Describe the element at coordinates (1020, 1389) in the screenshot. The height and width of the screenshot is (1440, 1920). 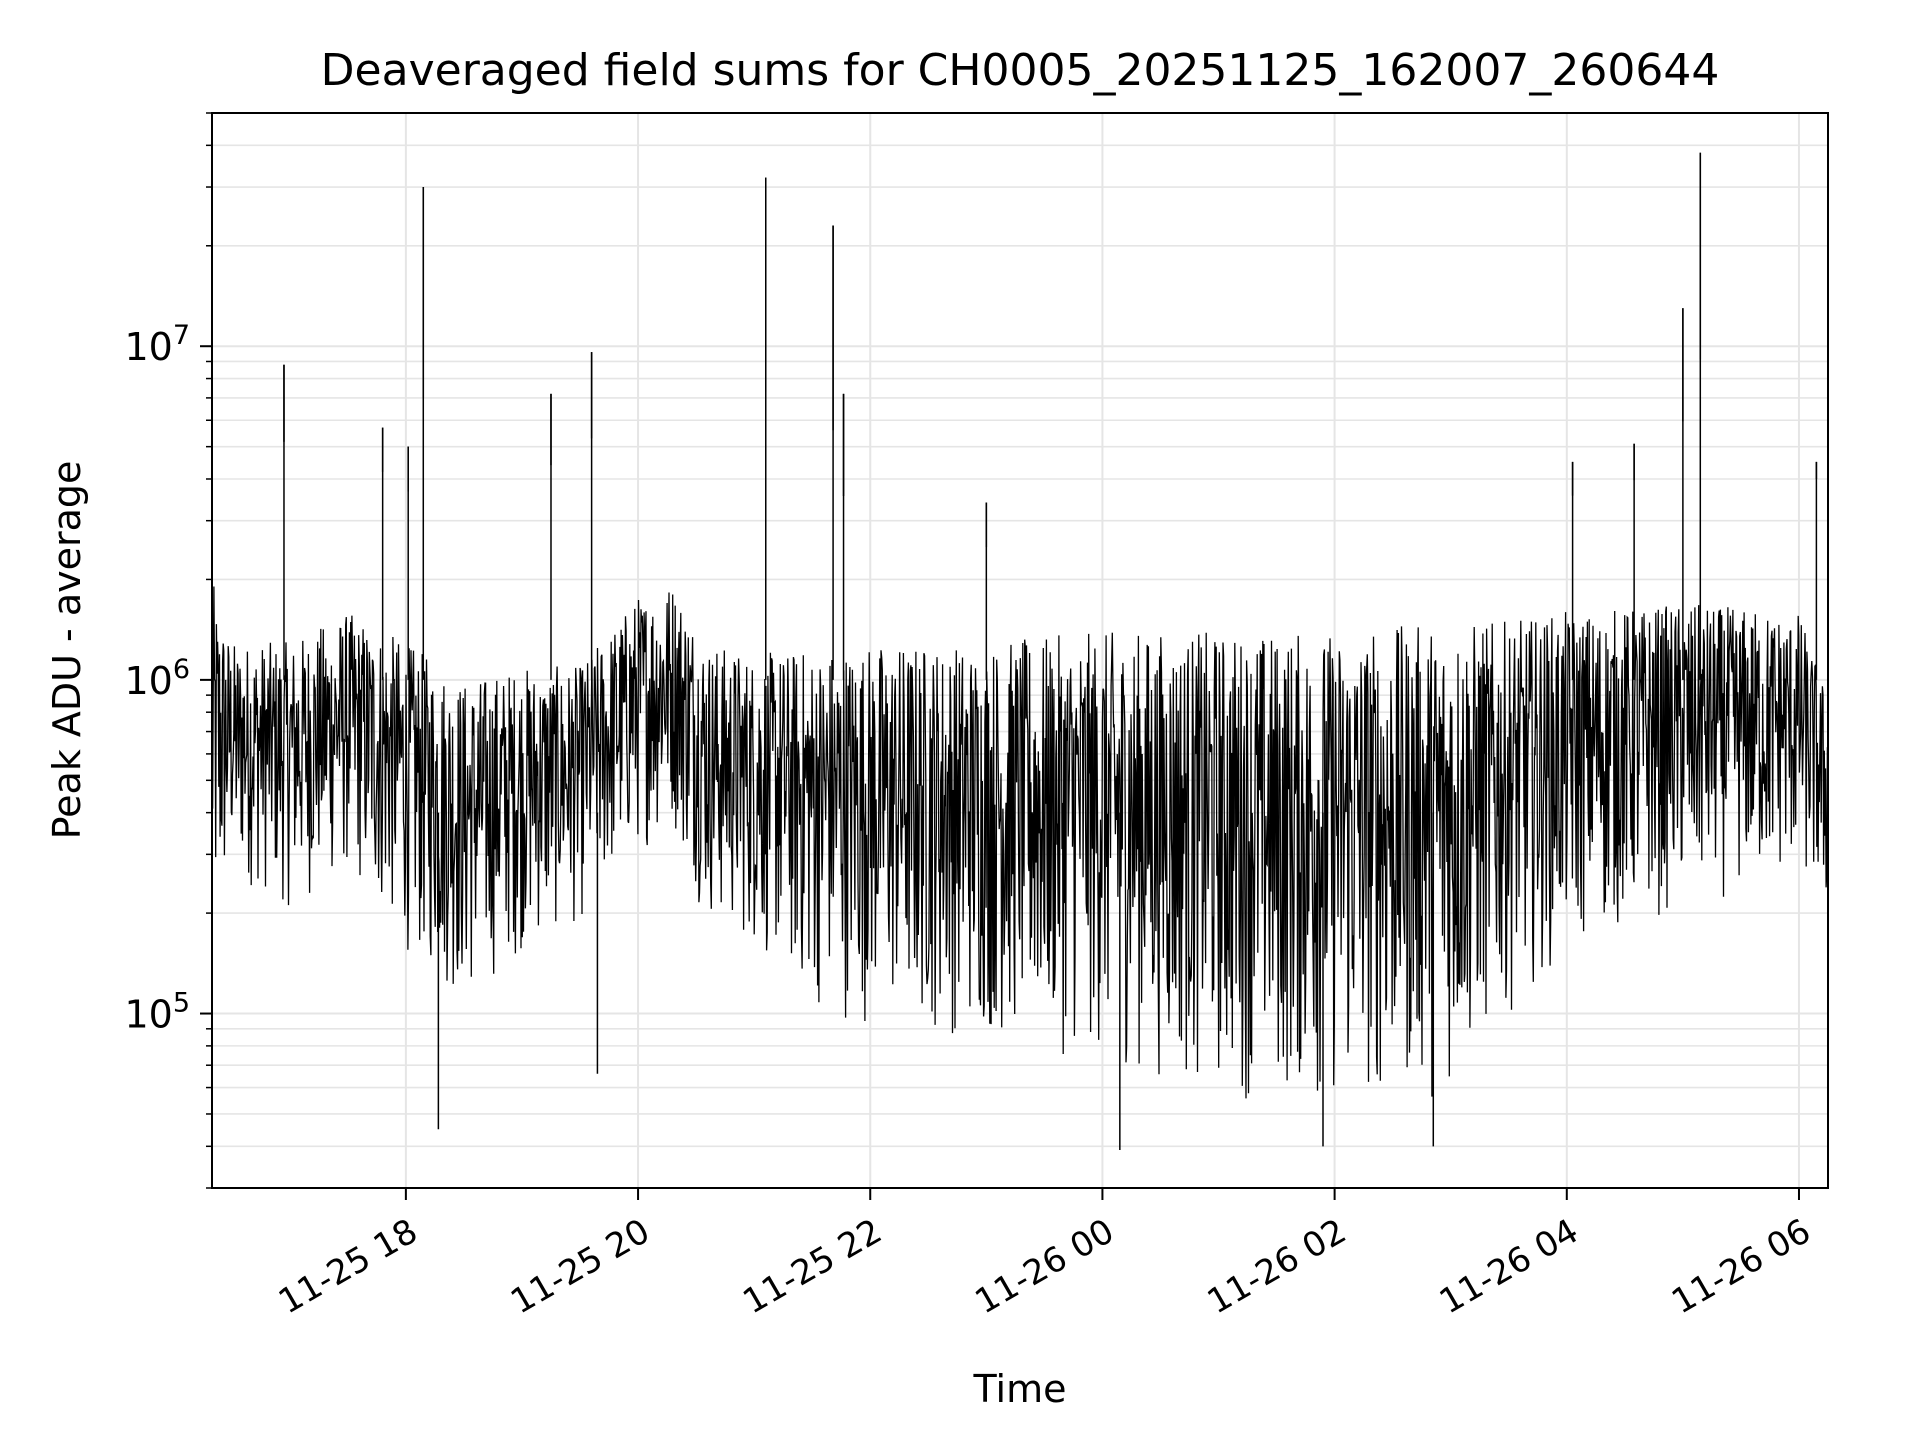
I see `x-axis-label: Time` at that location.